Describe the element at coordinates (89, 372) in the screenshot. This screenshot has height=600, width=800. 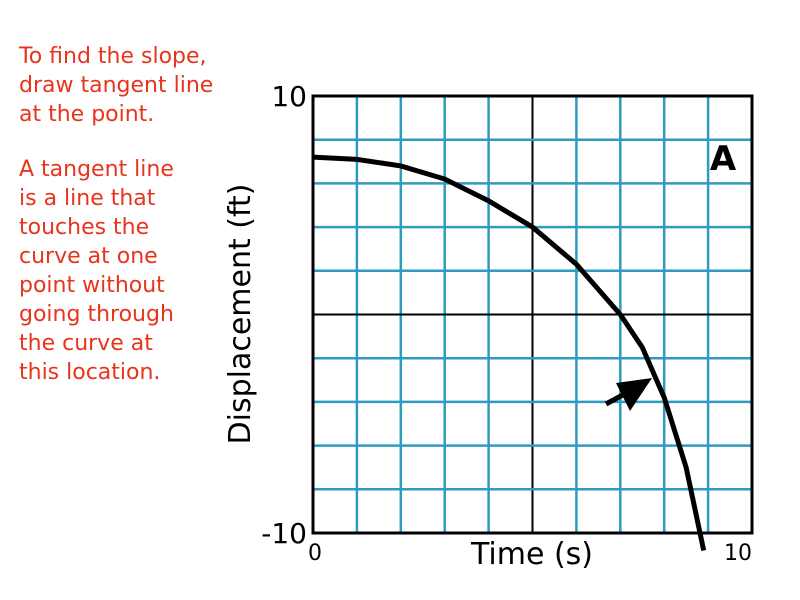
I see `note-line: this location.` at that location.